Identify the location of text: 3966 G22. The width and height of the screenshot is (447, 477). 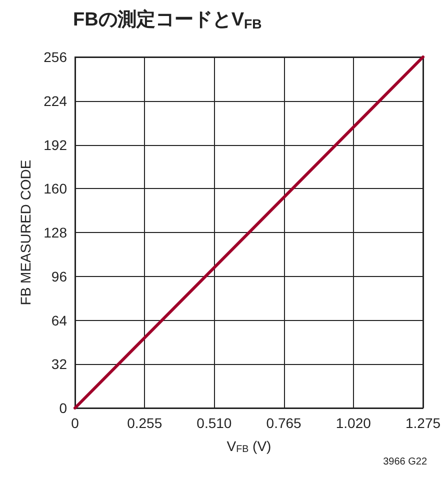
(405, 462).